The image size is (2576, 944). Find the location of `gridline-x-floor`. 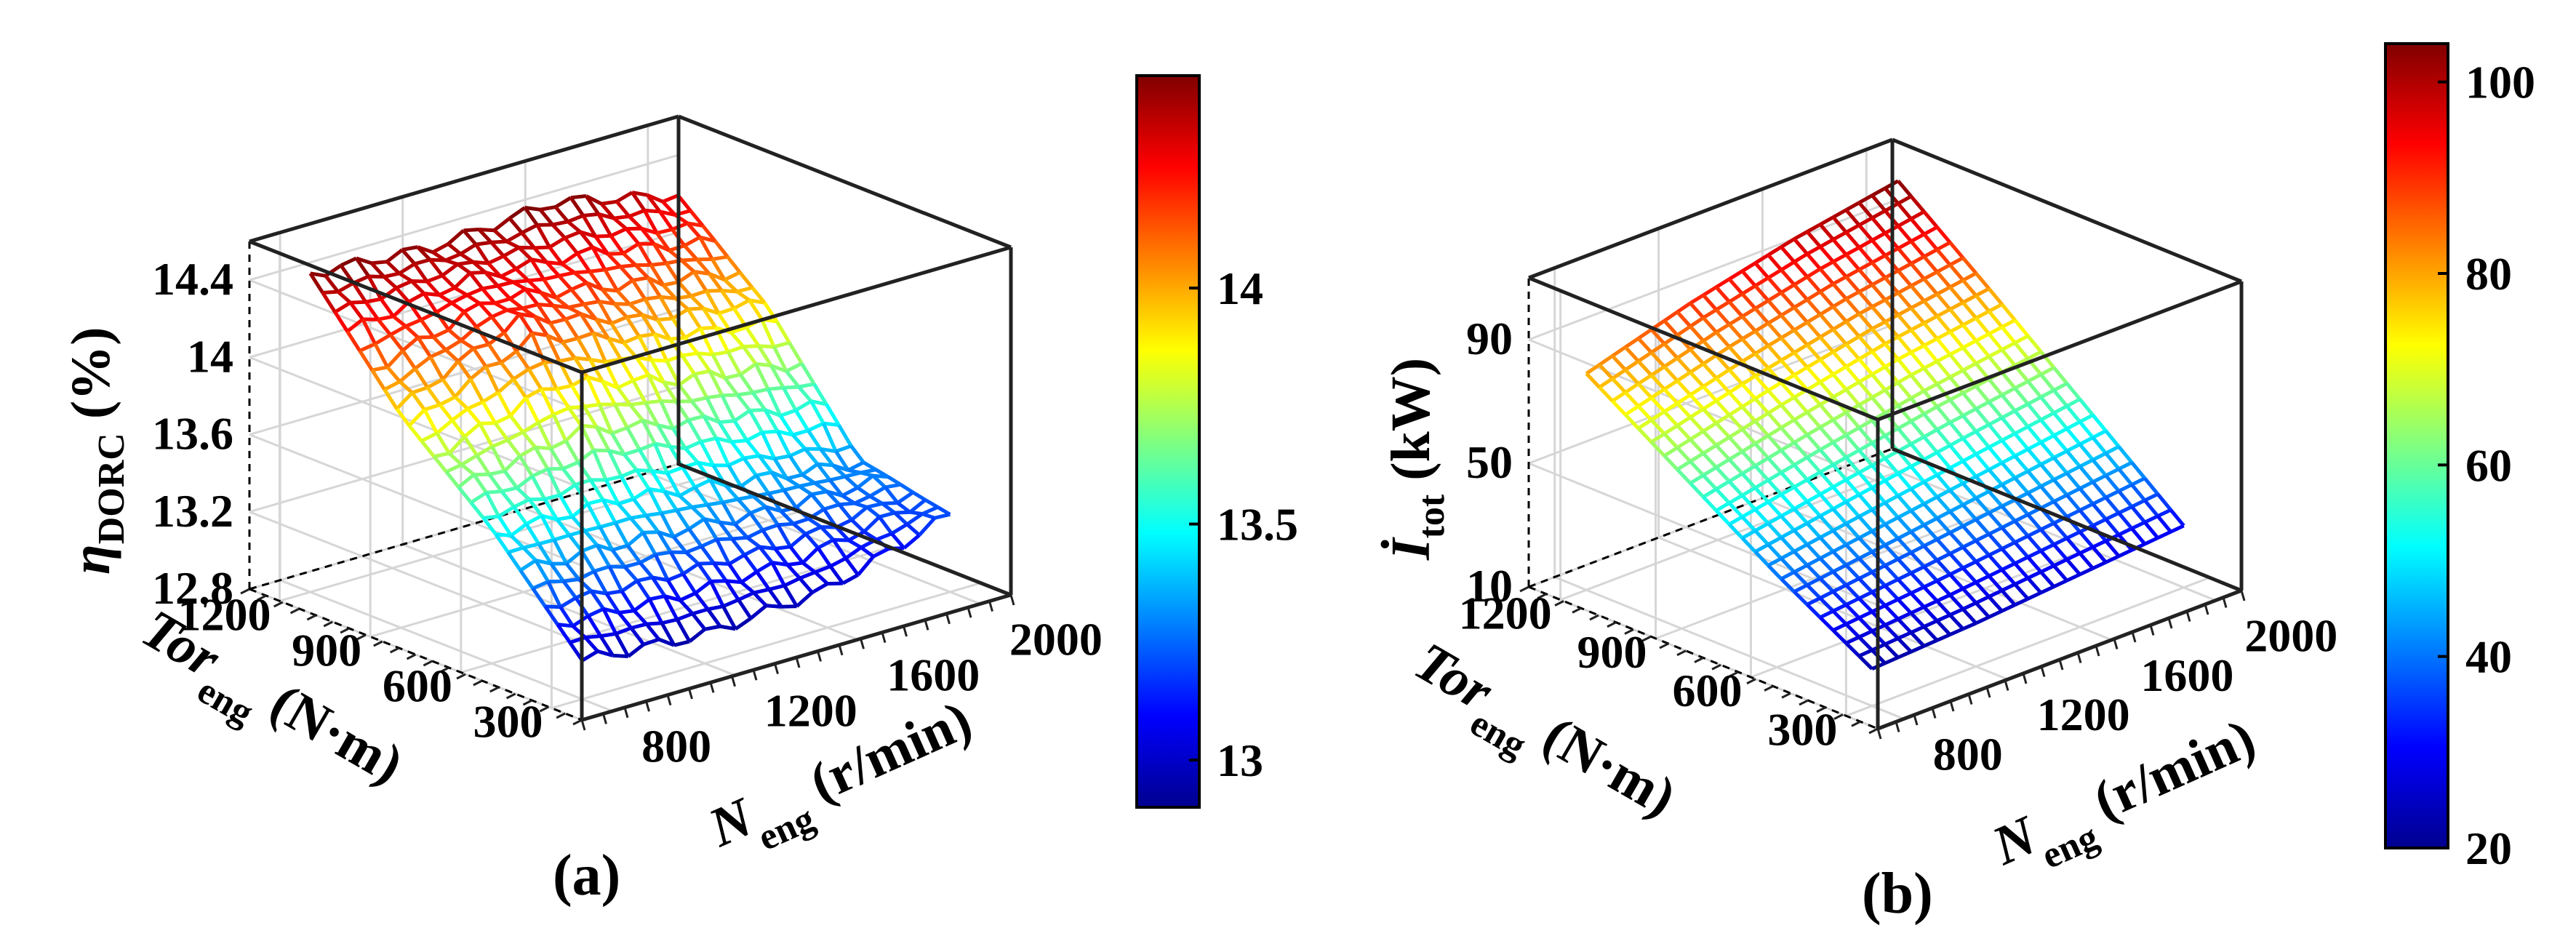

gridline-x-floor is located at coordinates (1936, 569).